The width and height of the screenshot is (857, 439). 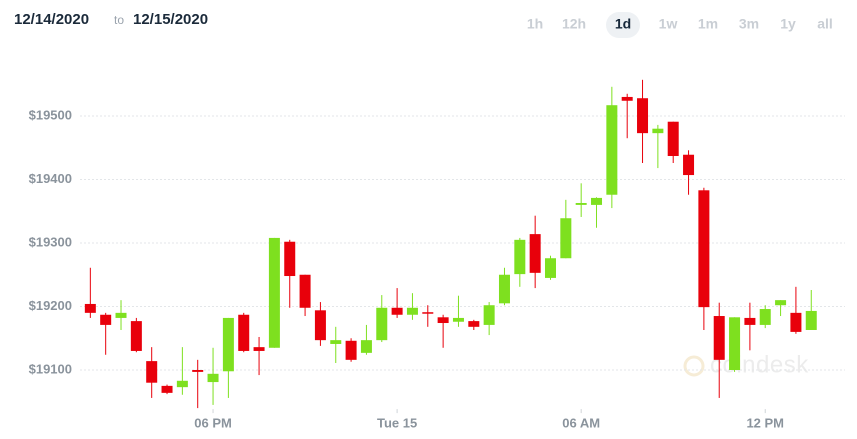 I want to click on x-tick-label: Tue 15, so click(x=397, y=422).